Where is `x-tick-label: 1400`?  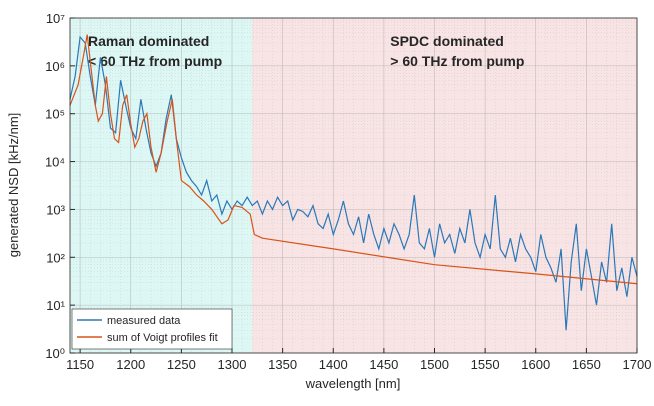 x-tick-label: 1400 is located at coordinates (333, 364).